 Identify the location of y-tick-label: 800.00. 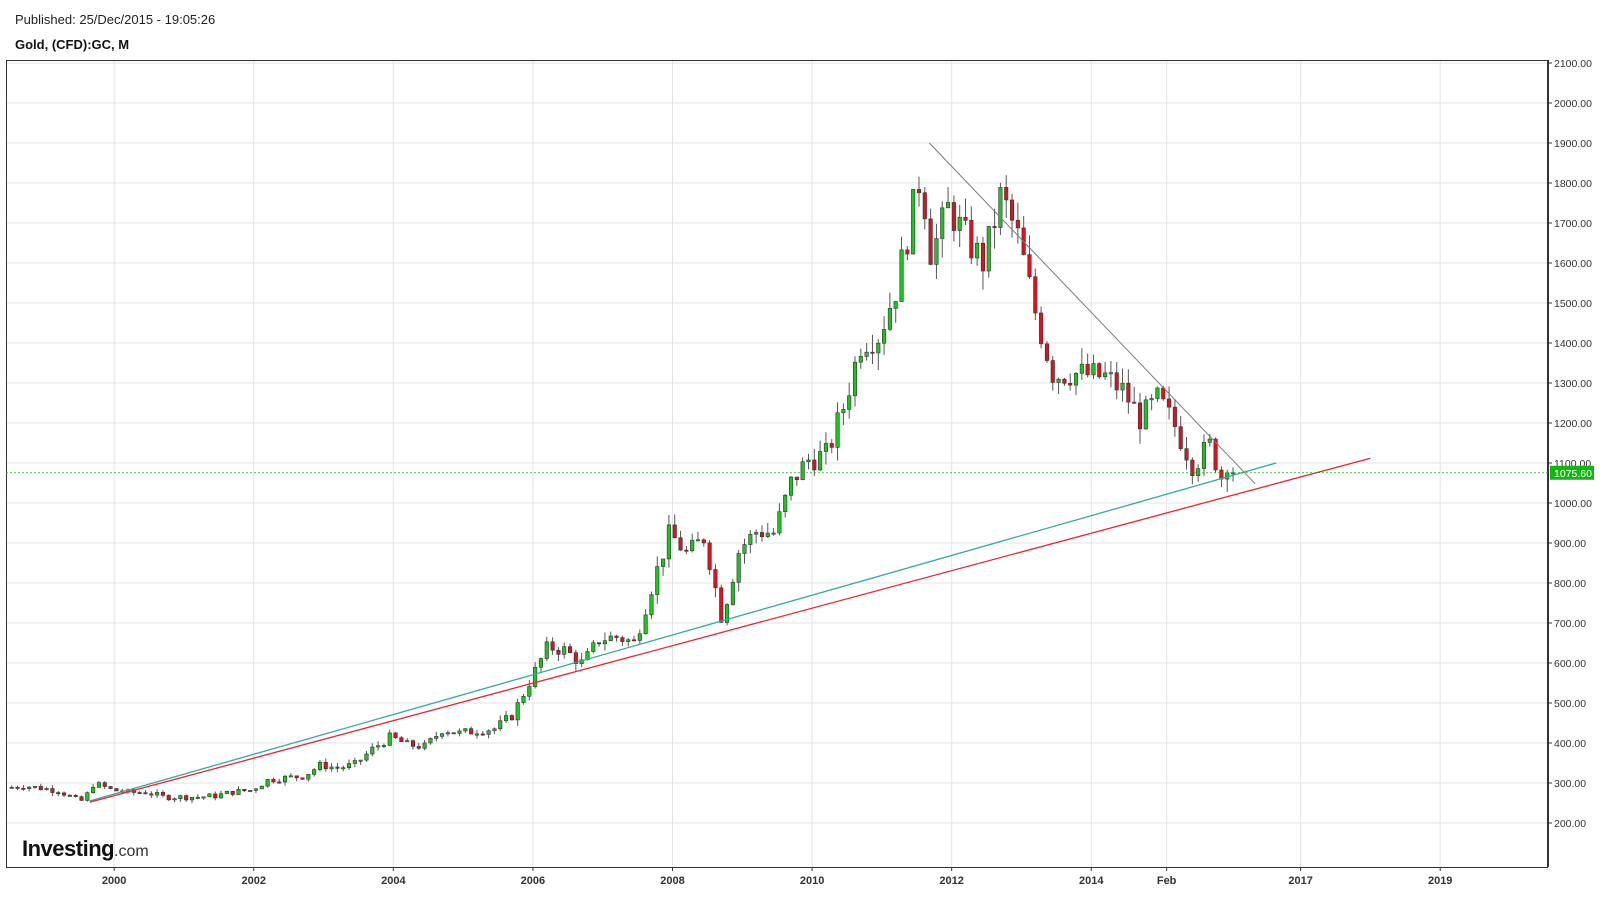
(1570, 584).